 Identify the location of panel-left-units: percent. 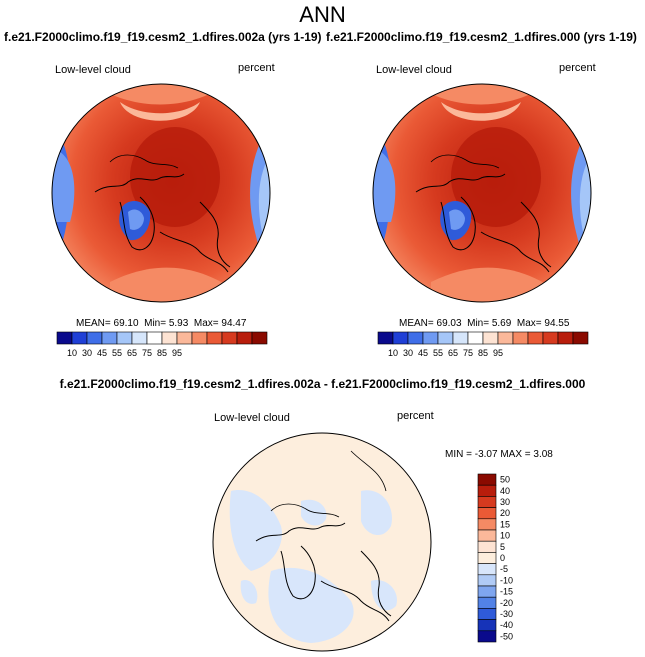
(256, 68).